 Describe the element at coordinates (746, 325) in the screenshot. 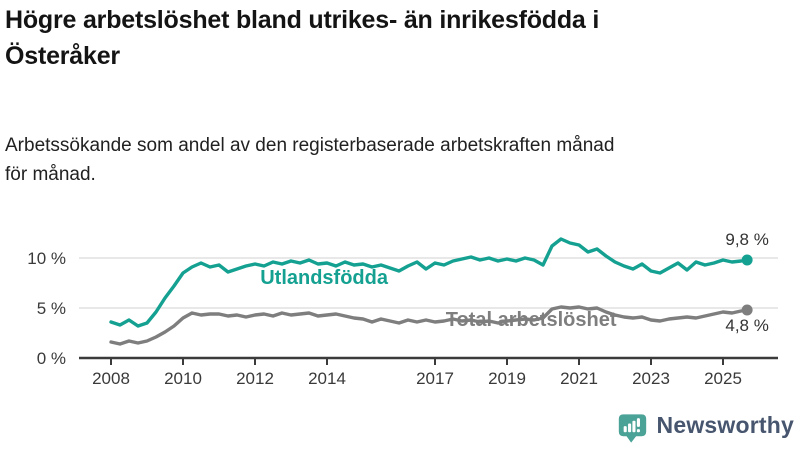

I see `series-end-value-total-arbetsloshet: 4,8 %` at that location.